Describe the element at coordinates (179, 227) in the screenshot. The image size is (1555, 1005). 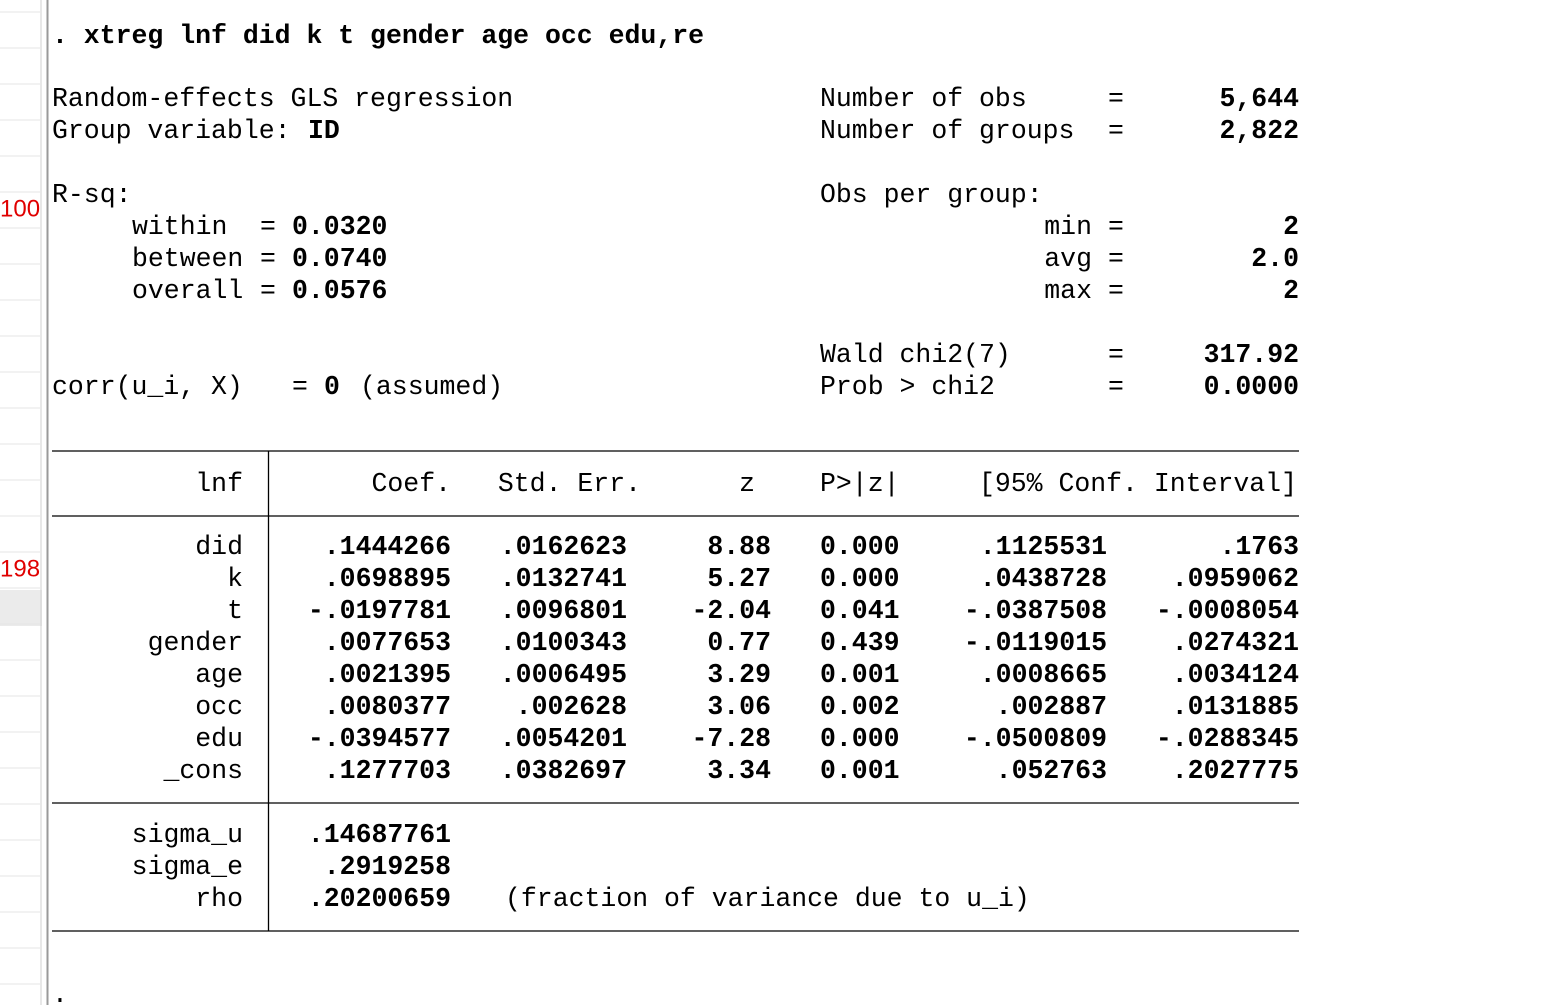
I see `rsq-name: within` at that location.